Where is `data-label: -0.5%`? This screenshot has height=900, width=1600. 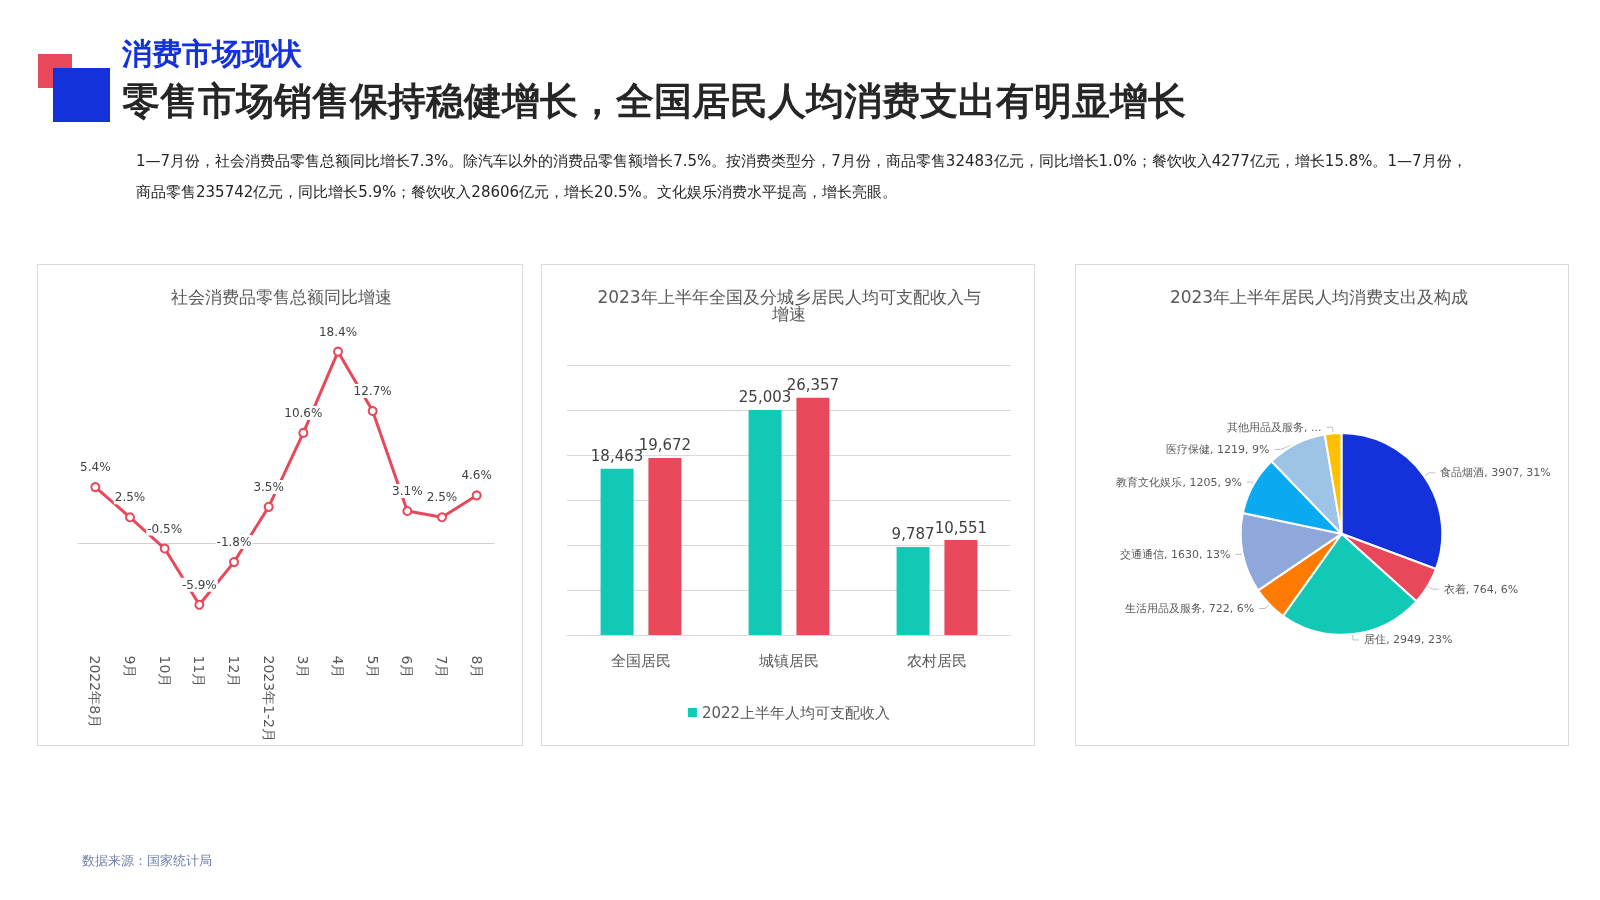
data-label: -0.5% is located at coordinates (165, 528).